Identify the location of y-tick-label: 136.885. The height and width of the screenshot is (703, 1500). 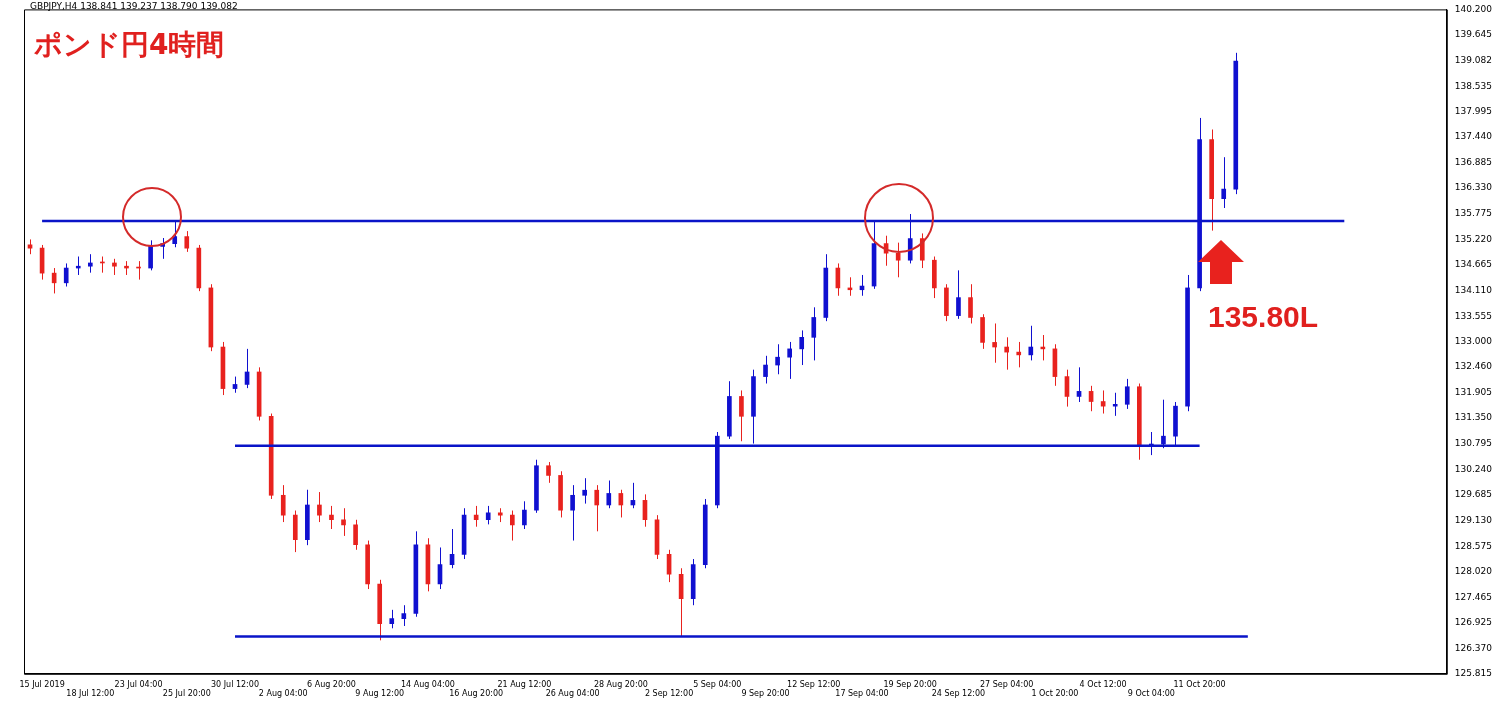
(1473, 161).